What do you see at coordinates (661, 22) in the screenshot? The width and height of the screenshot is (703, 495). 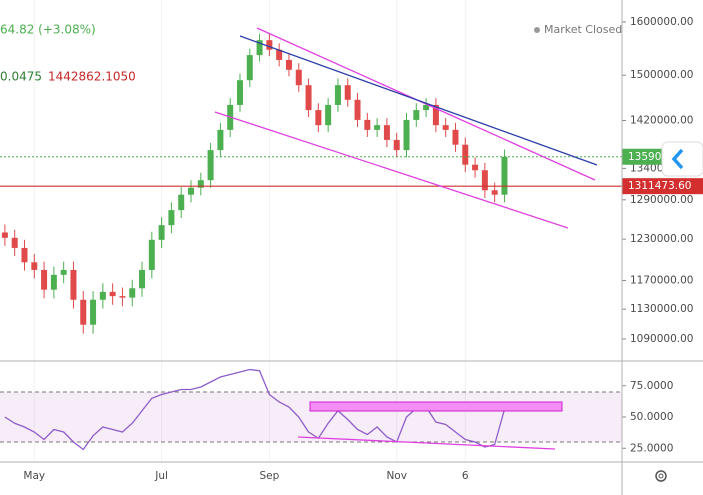 I see `y-tick-label: 1600000.00` at bounding box center [661, 22].